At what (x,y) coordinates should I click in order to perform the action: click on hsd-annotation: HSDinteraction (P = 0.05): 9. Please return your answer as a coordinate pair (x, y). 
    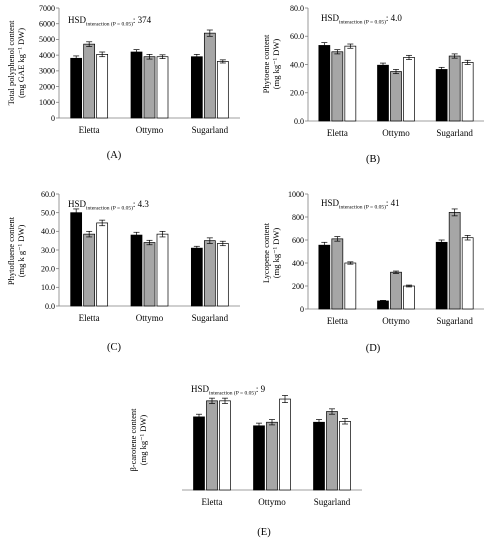
    Looking at the image, I should click on (228, 390).